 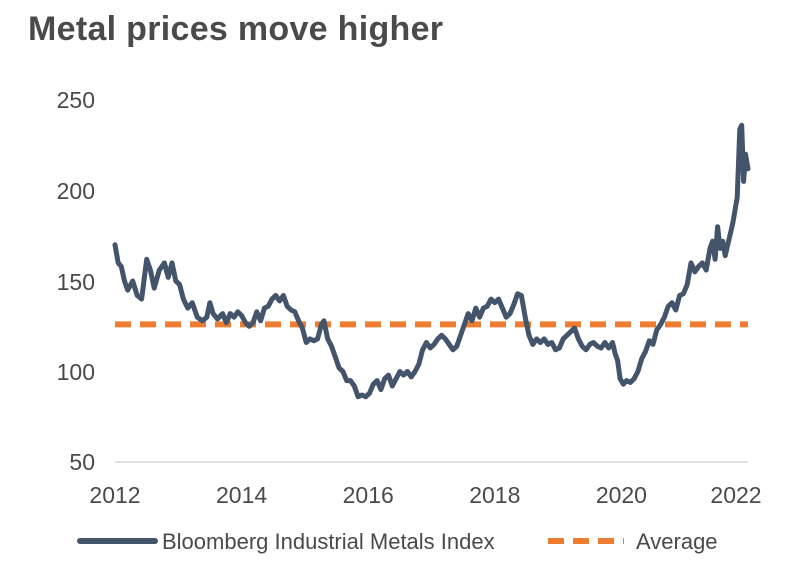 What do you see at coordinates (677, 541) in the screenshot?
I see `legend-label-average: Average` at bounding box center [677, 541].